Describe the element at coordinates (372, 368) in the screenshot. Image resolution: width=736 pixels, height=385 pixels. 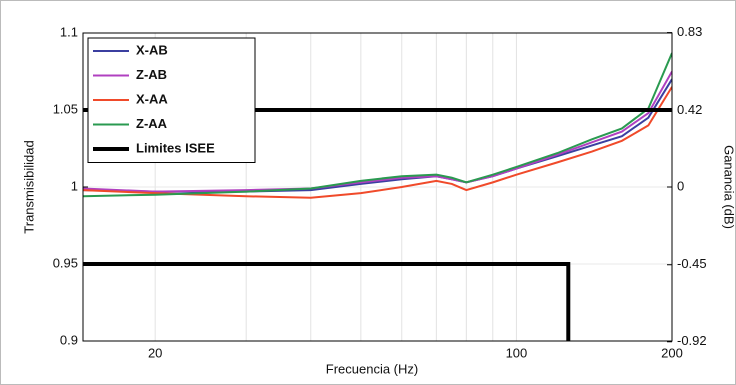
I see `x-axis-label: Frecuencia (Hz)` at that location.